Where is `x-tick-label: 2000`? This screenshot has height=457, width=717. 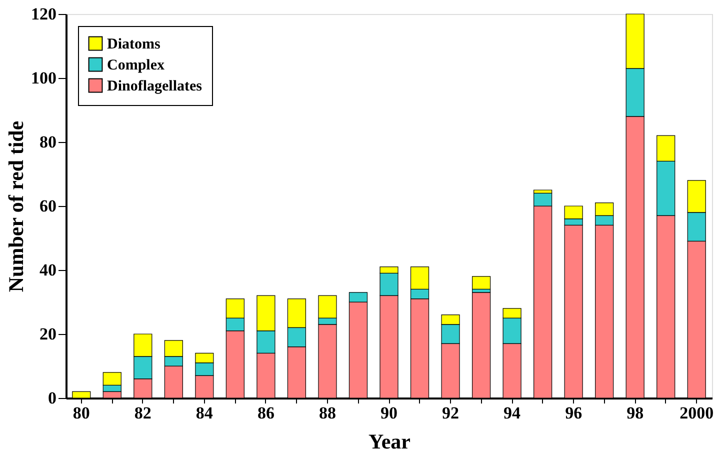 x-tick-label: 2000 is located at coordinates (697, 413).